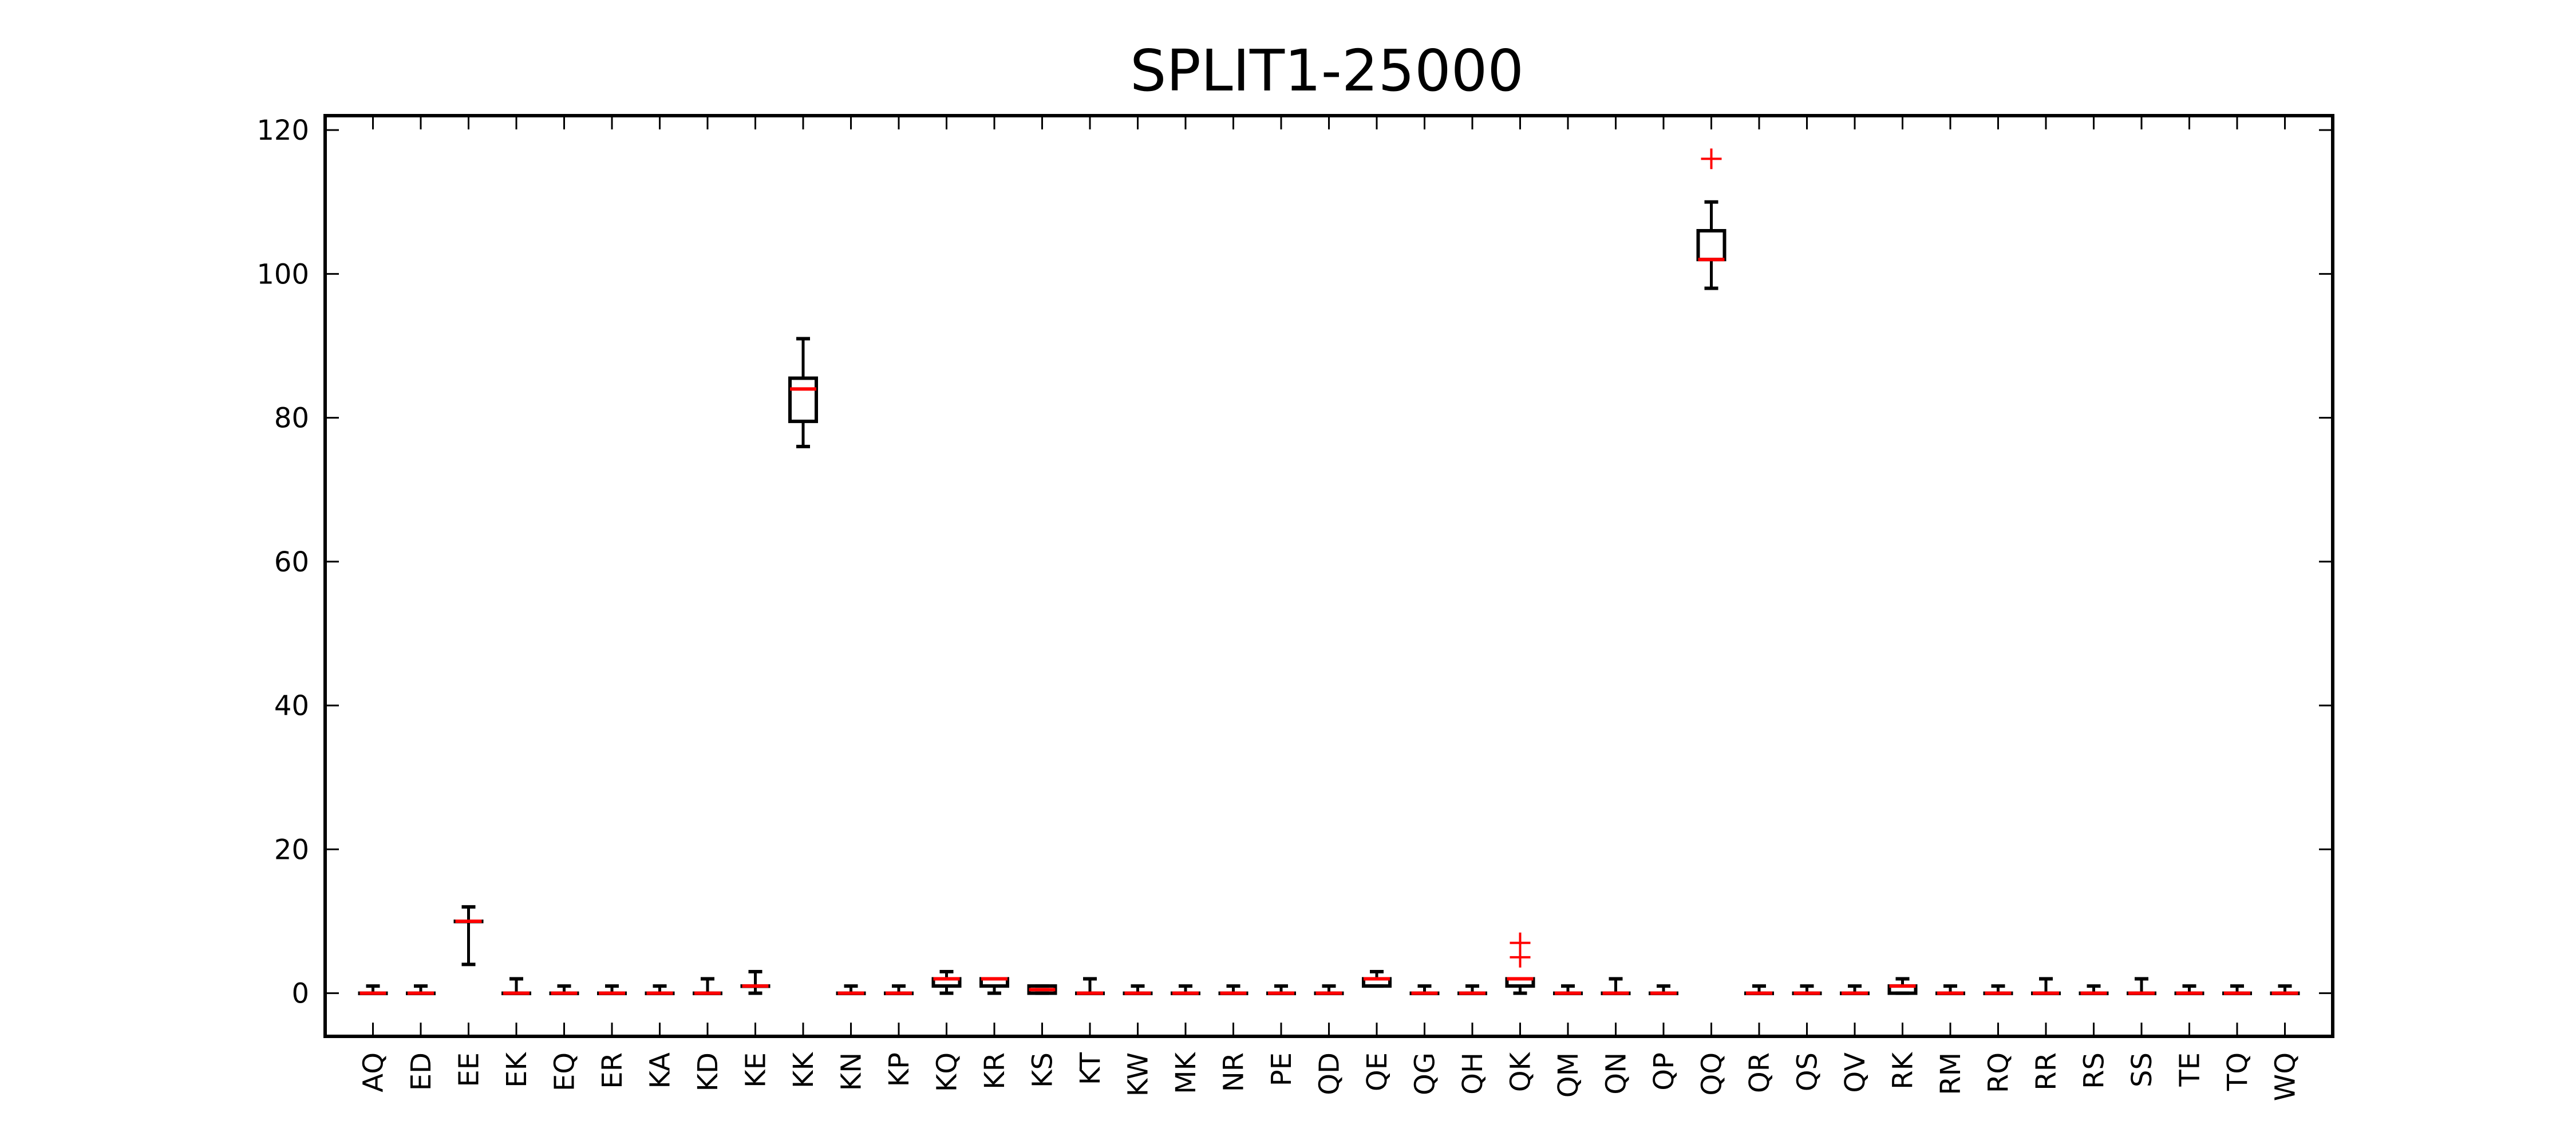  Describe the element at coordinates (1855, 1072) in the screenshot. I see `x-tick-label: QV` at that location.